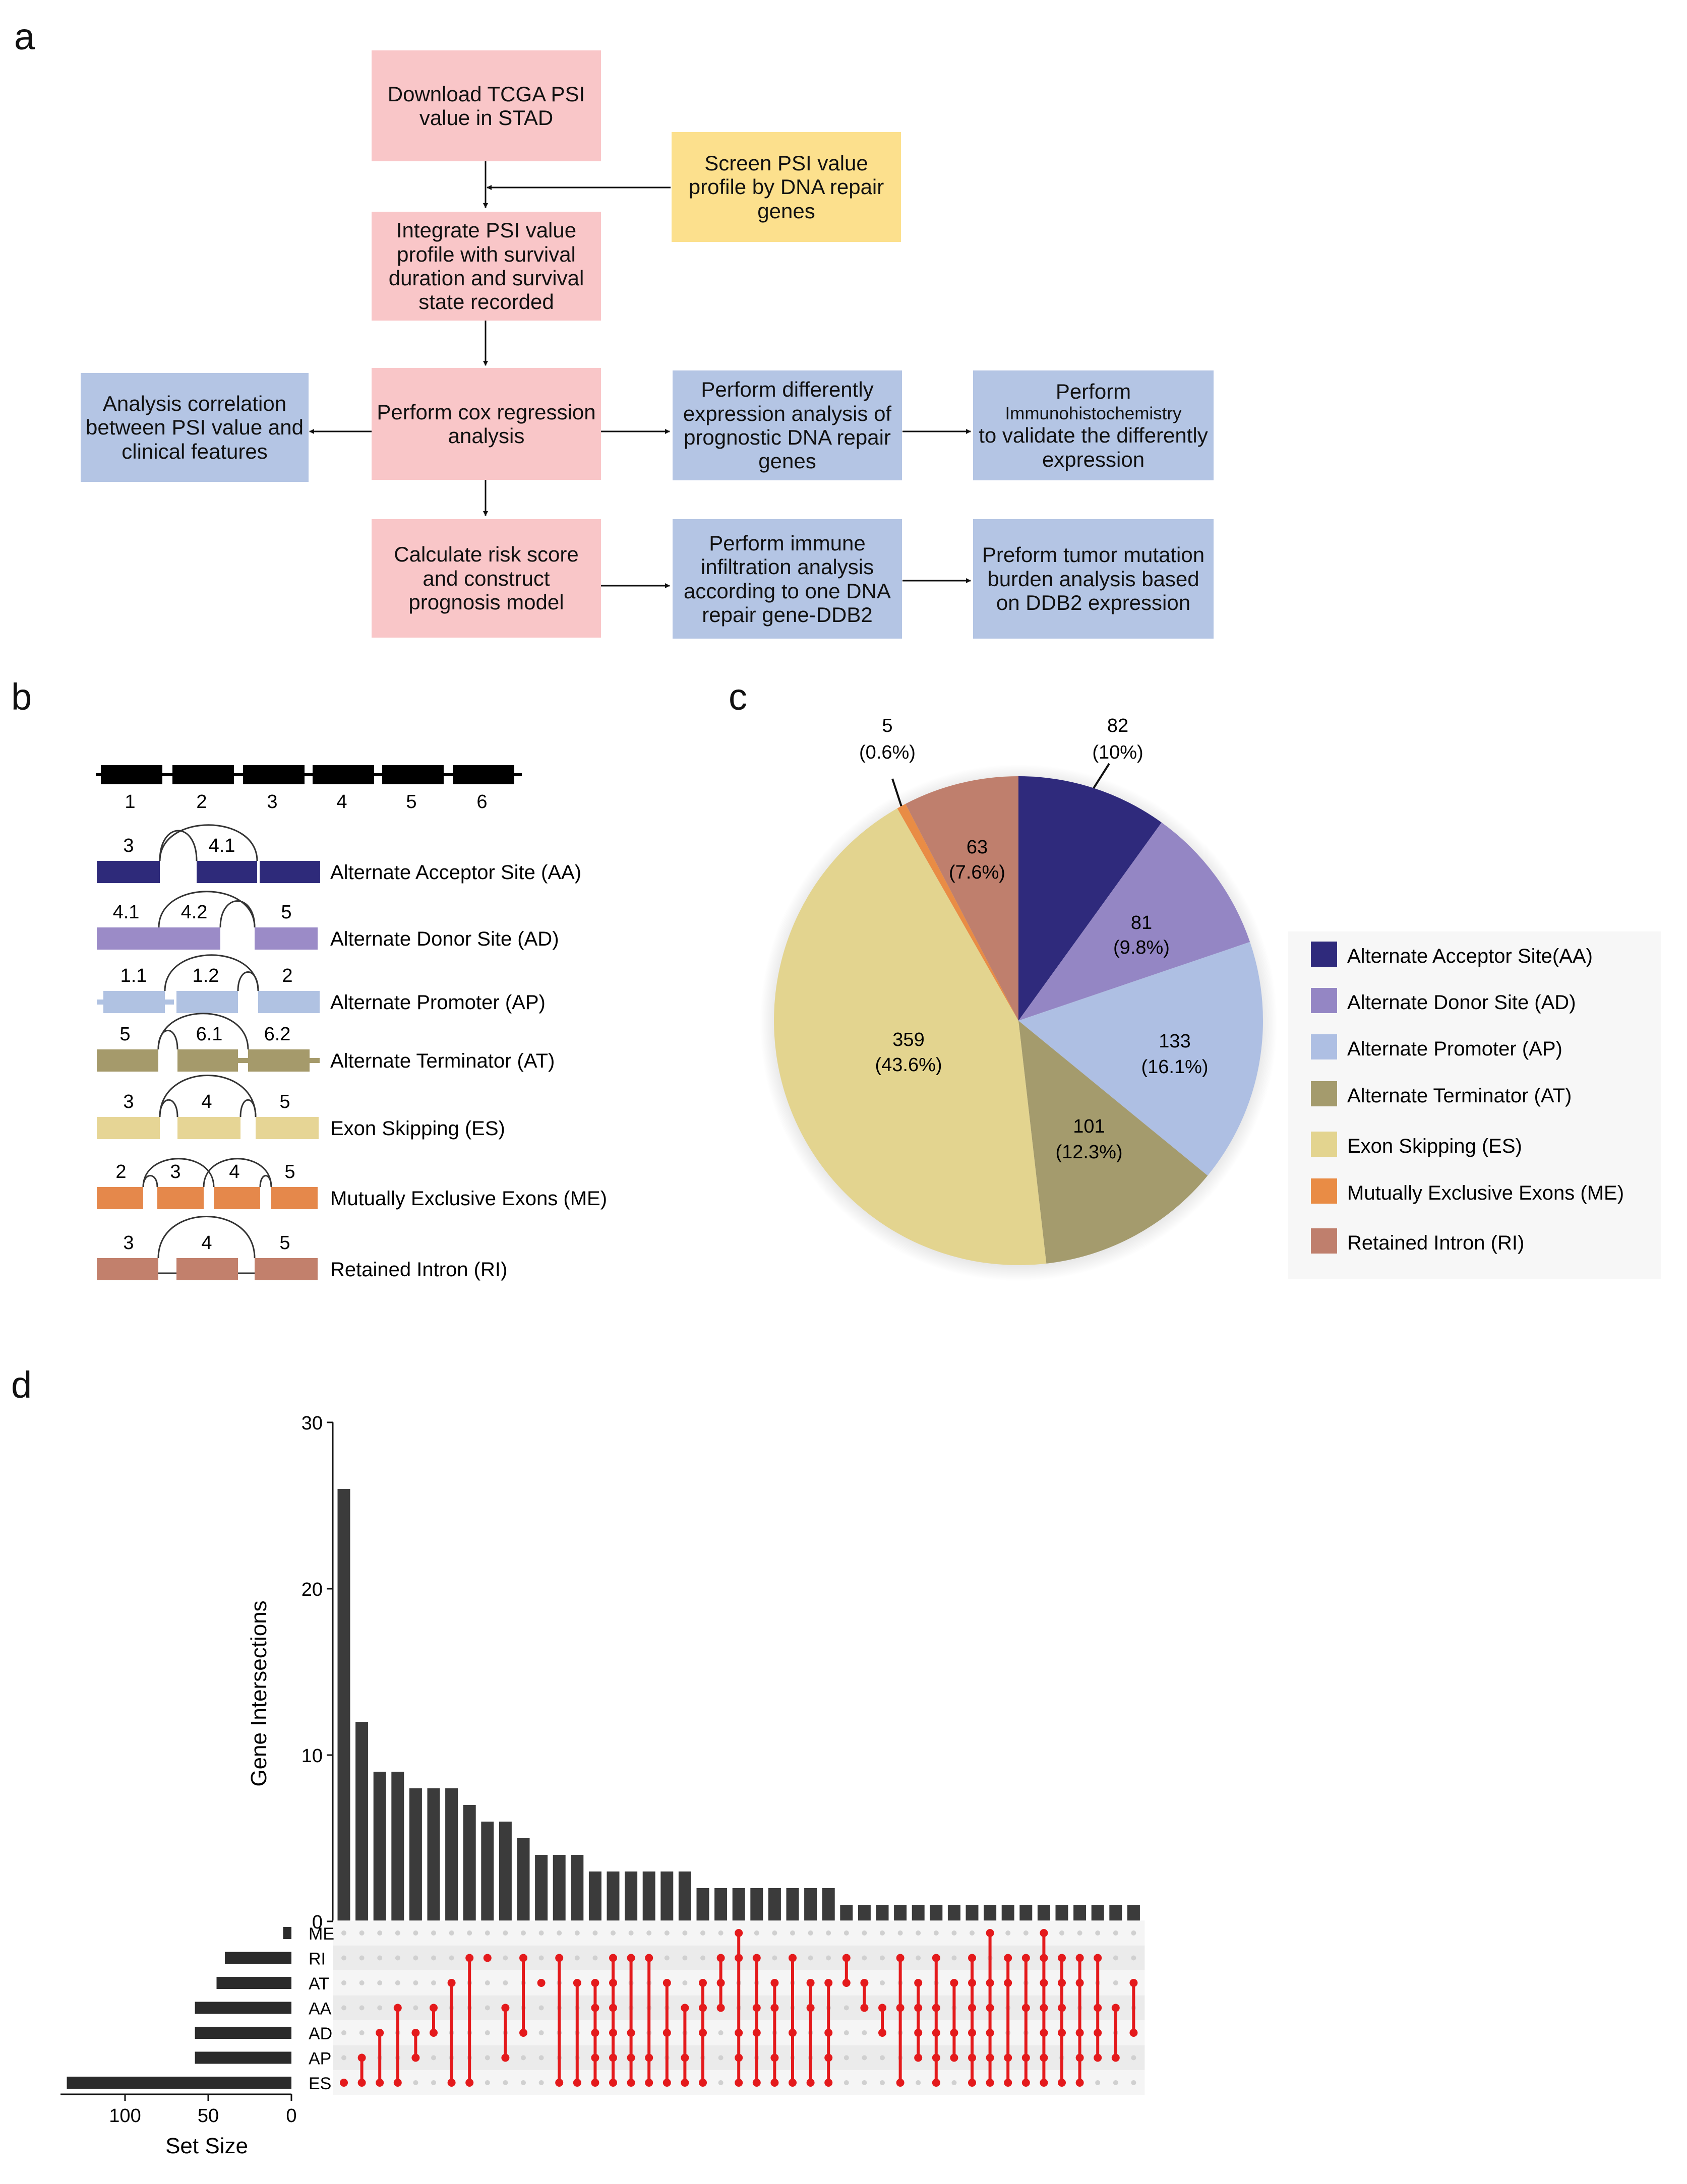 This screenshot has width=1687, height=2184. What do you see at coordinates (234, 1171) in the screenshot?
I see `exon-label: 4` at bounding box center [234, 1171].